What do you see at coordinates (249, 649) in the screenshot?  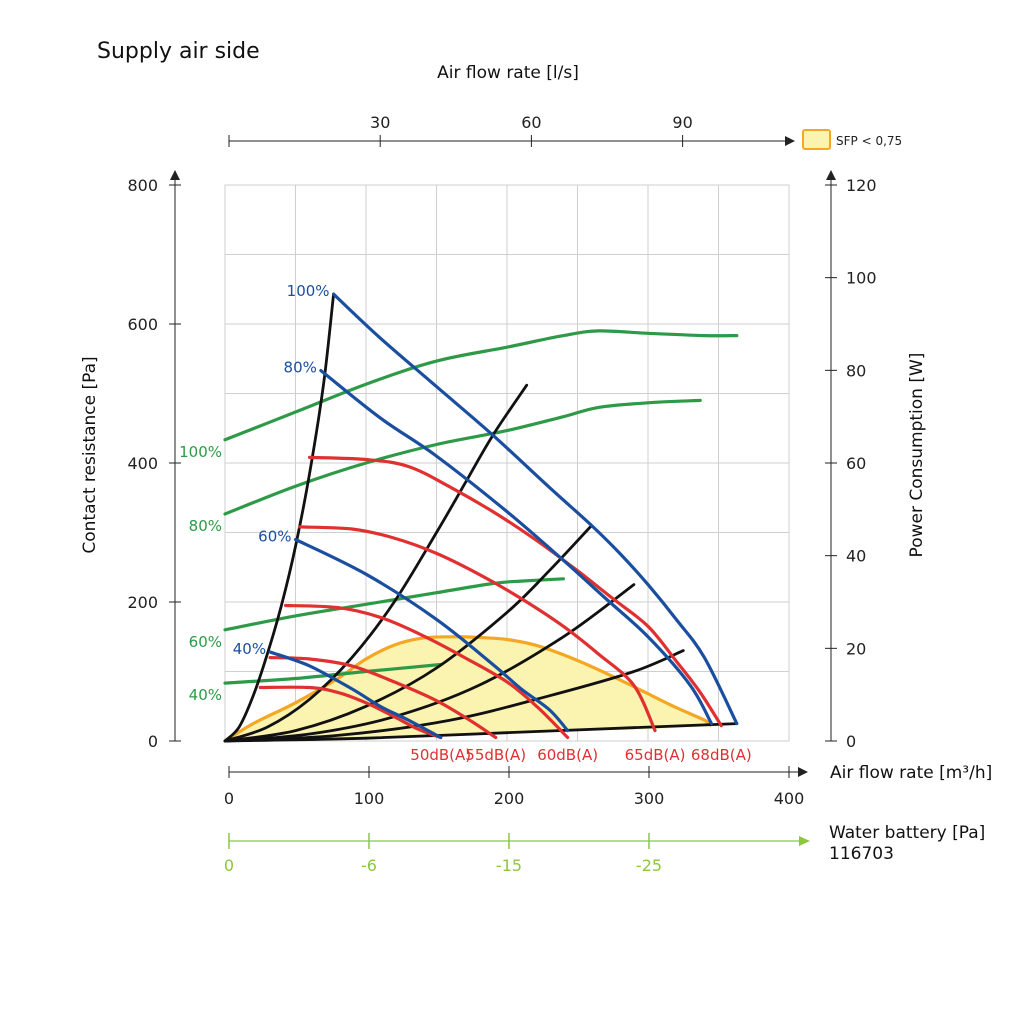 I see `fan-label-40: 40%` at bounding box center [249, 649].